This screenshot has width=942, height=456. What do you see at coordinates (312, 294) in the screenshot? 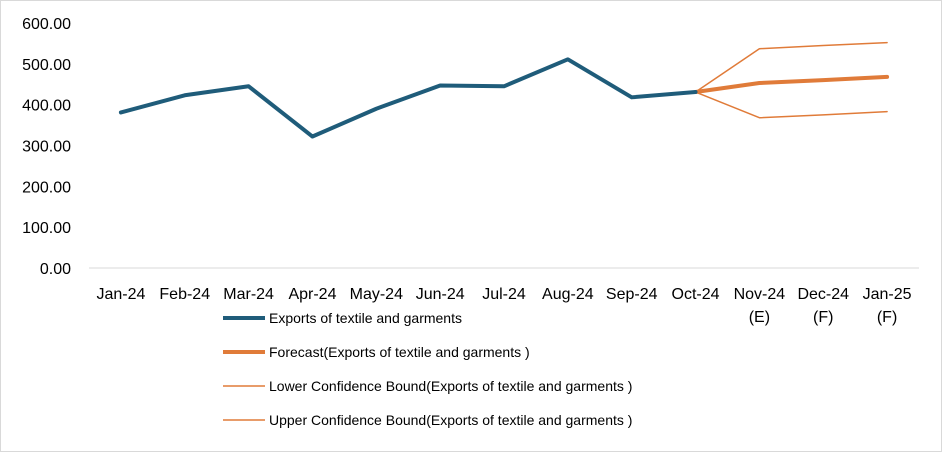
I see `x-tick-label: Apr-24` at bounding box center [312, 294].